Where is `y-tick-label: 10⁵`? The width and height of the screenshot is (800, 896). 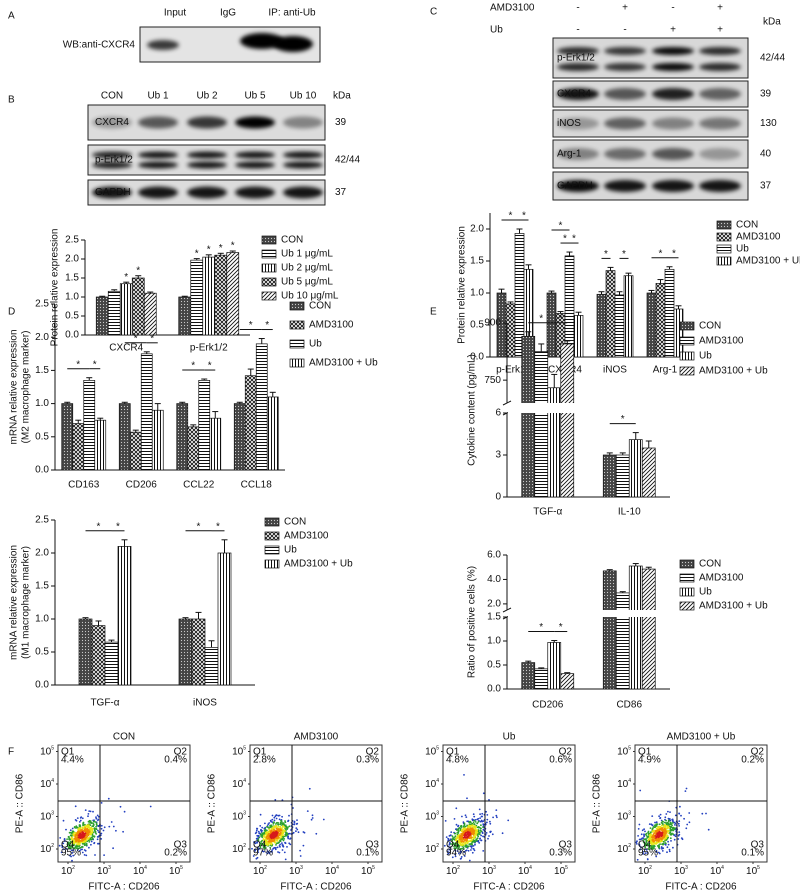
y-tick-label: 10⁵ is located at coordinates (239, 751).